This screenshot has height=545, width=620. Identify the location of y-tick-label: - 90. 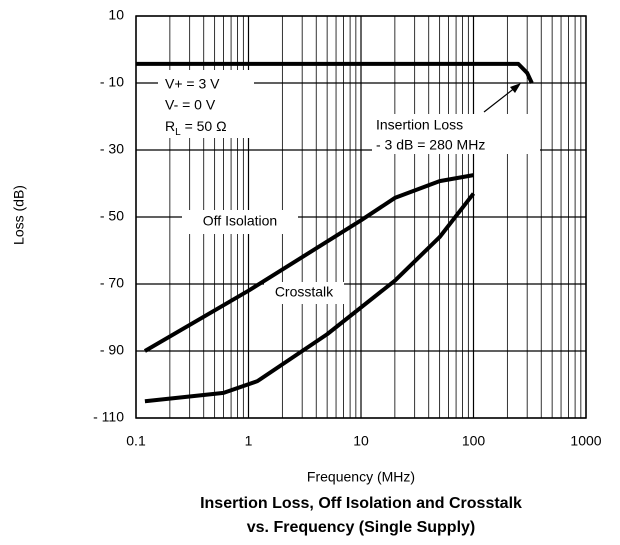
(112, 350).